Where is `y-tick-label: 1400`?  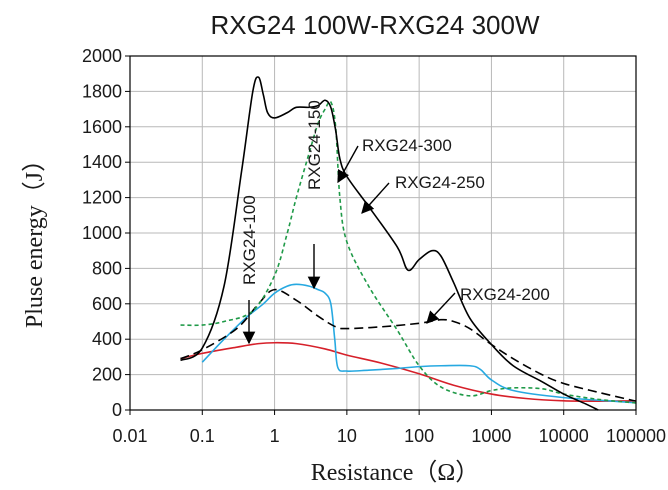
y-tick-label: 1400 is located at coordinates (102, 162).